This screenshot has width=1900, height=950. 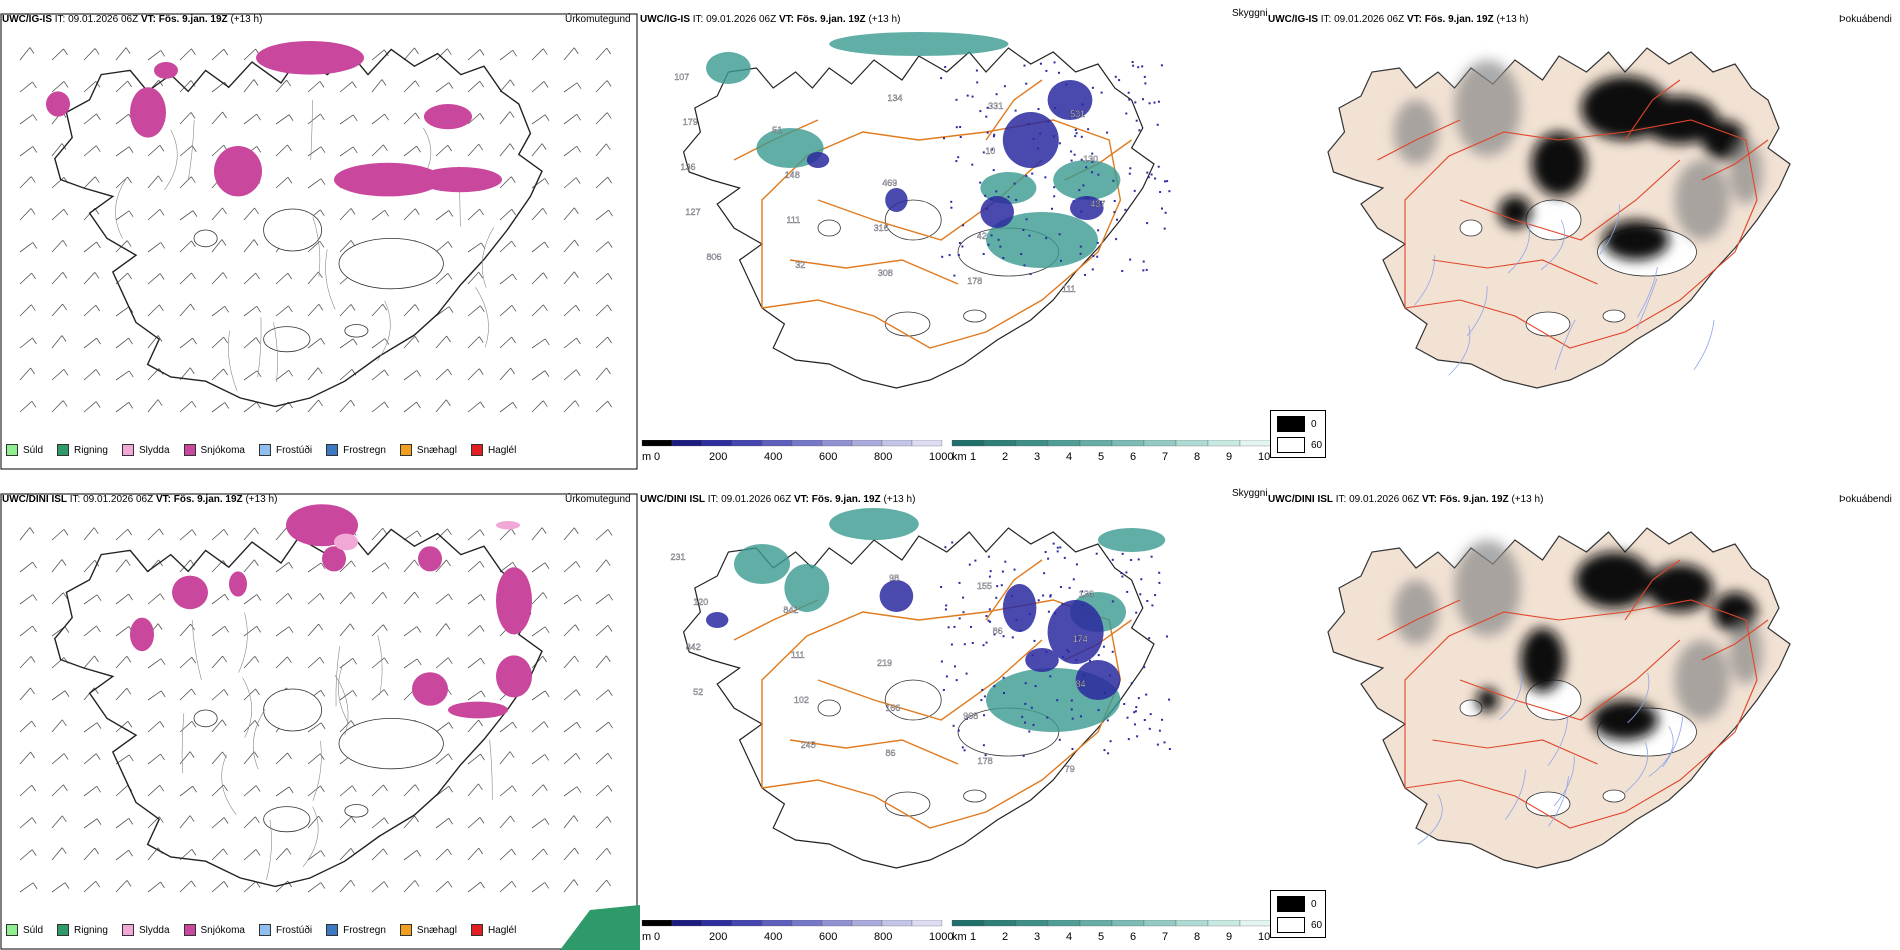 What do you see at coordinates (1702, 200) in the screenshot?
I see `fog-cell` at bounding box center [1702, 200].